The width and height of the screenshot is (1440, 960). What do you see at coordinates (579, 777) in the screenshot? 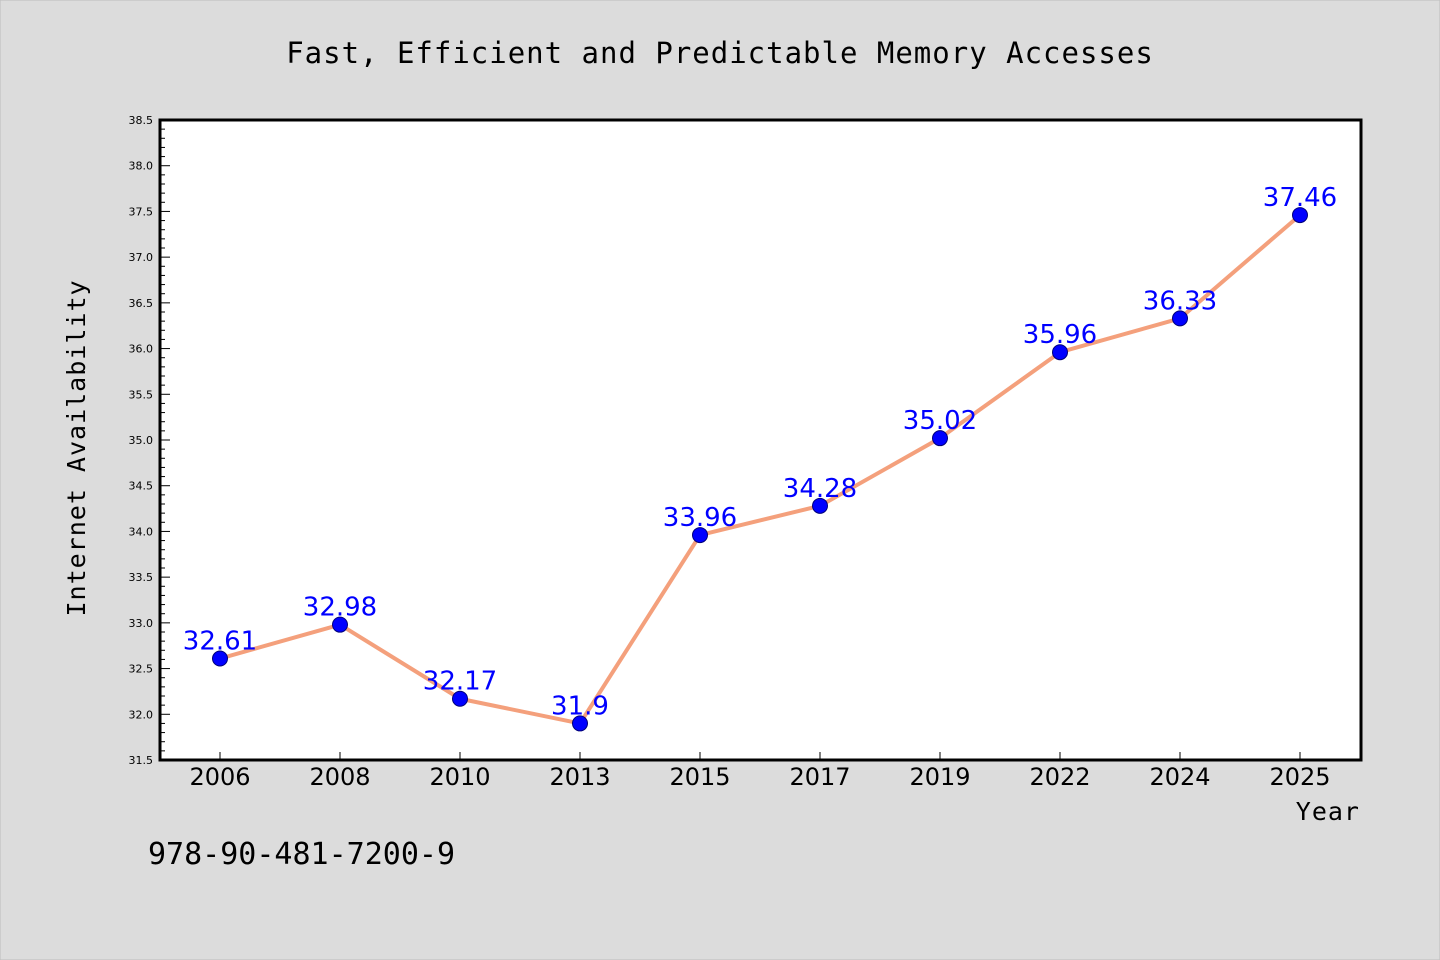
I see `x-tick-label: 2013` at bounding box center [579, 777].